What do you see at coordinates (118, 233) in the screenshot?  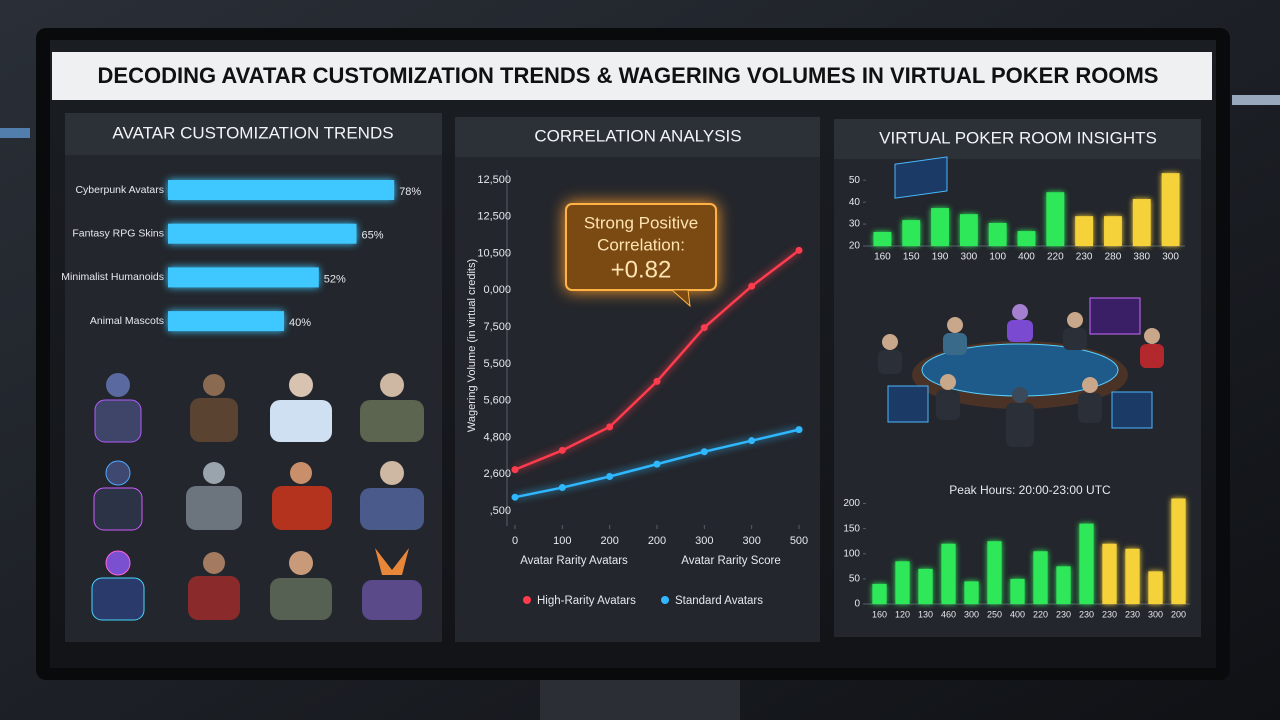 I see `category-label: Fantasy RPG Skins` at bounding box center [118, 233].